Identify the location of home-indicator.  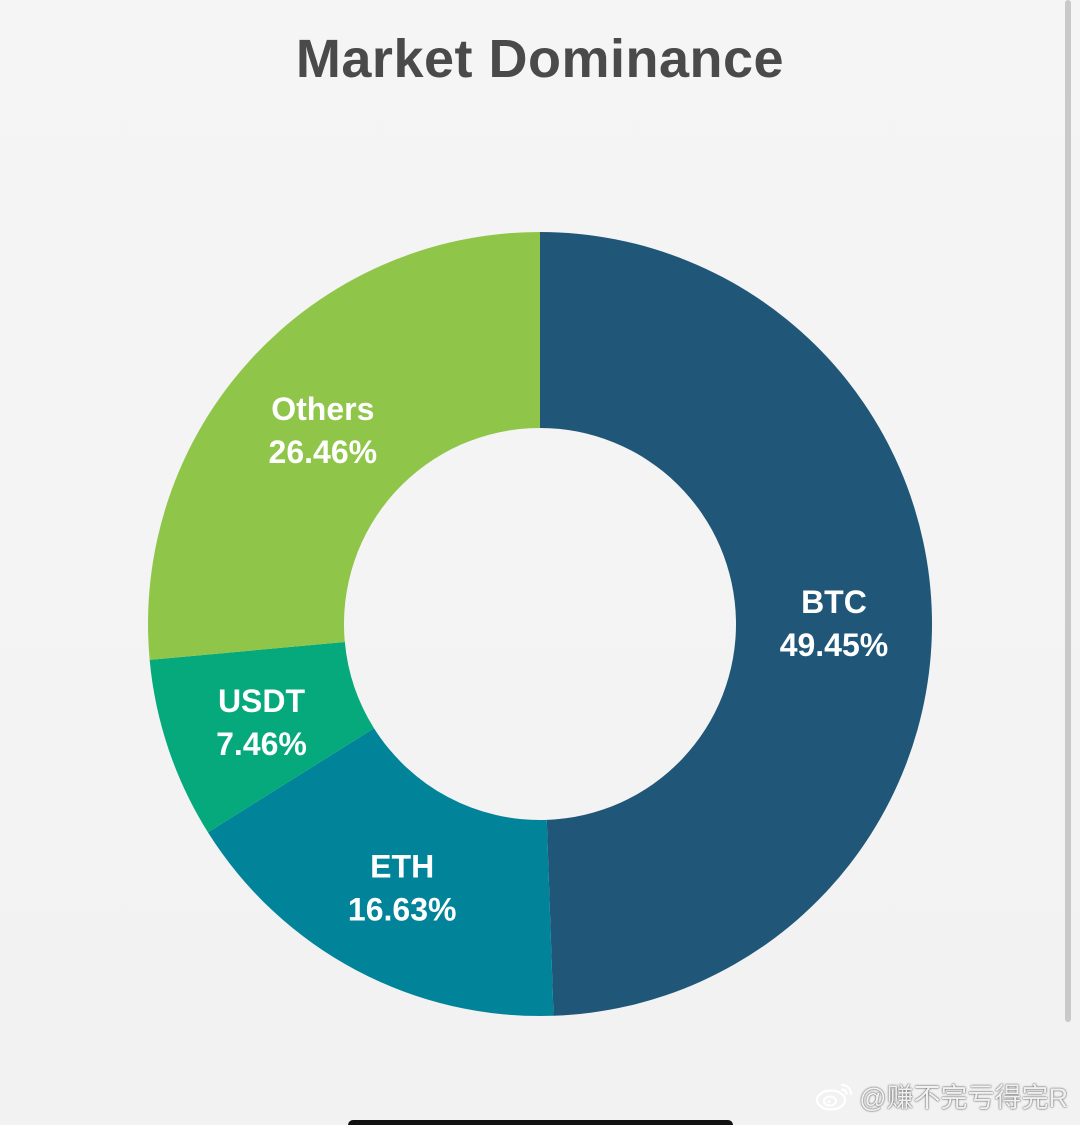
(540, 1122).